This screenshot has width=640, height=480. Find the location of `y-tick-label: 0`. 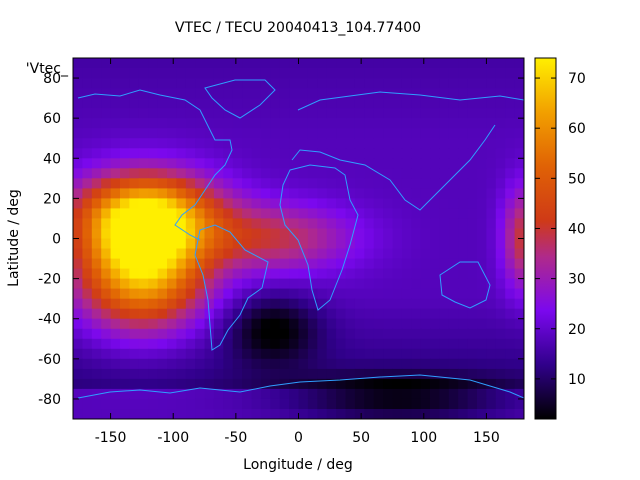

y-tick-label: 0 is located at coordinates (56, 240).